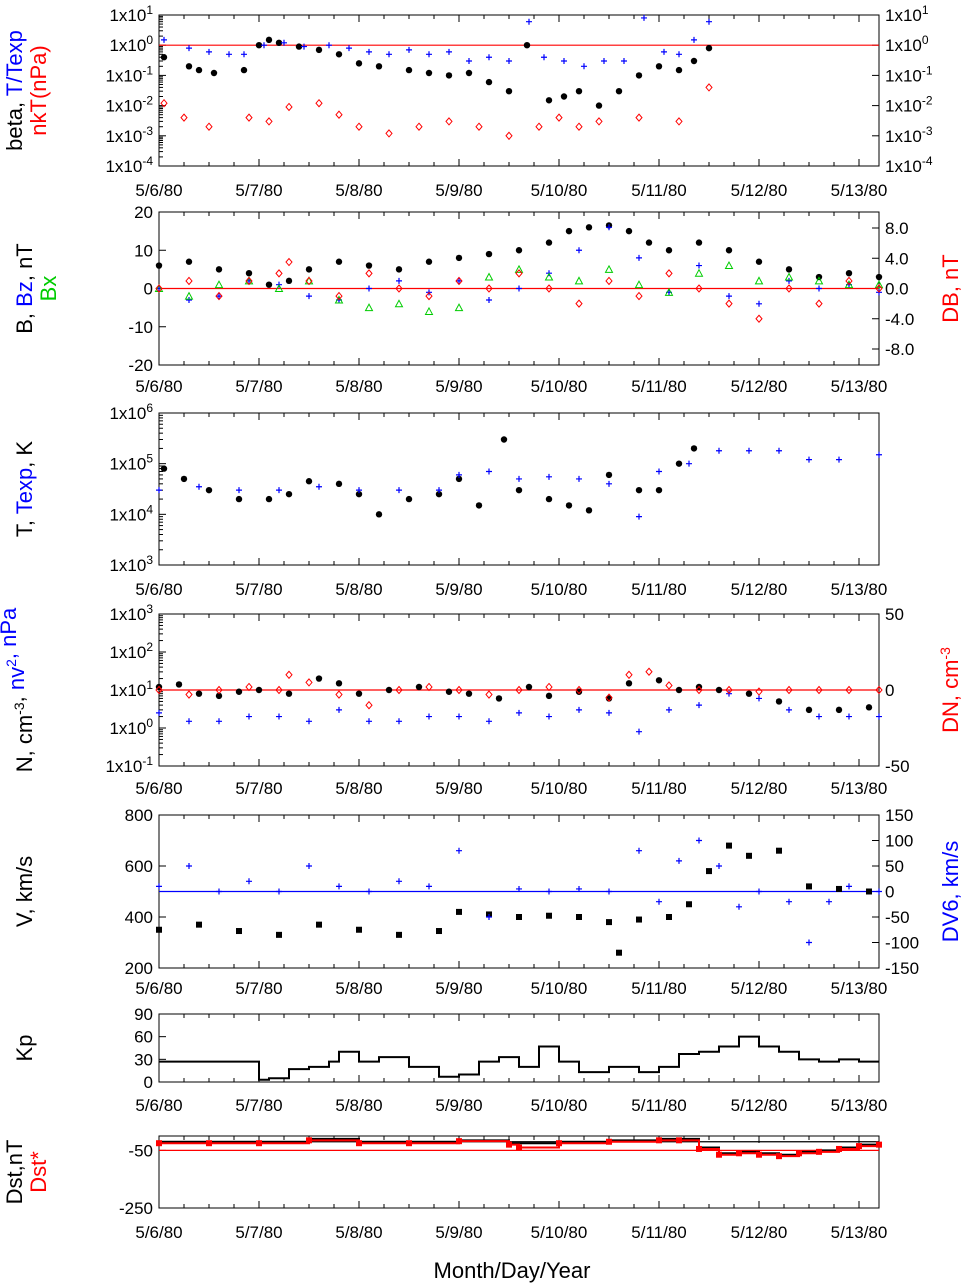  I want to click on y-tick-label: 20, so click(143, 212).